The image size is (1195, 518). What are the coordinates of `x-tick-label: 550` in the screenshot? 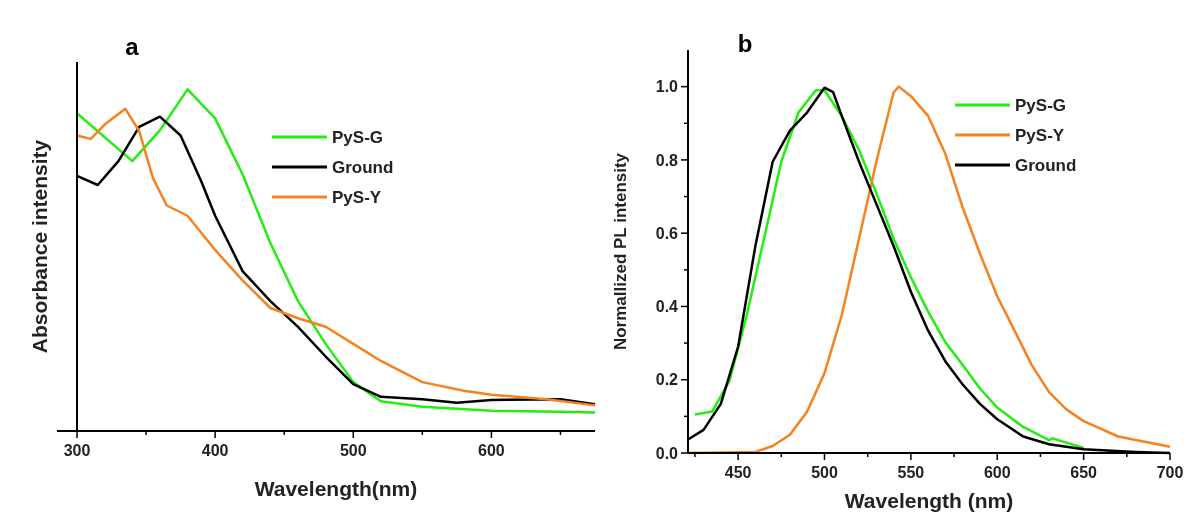 It's located at (911, 472).